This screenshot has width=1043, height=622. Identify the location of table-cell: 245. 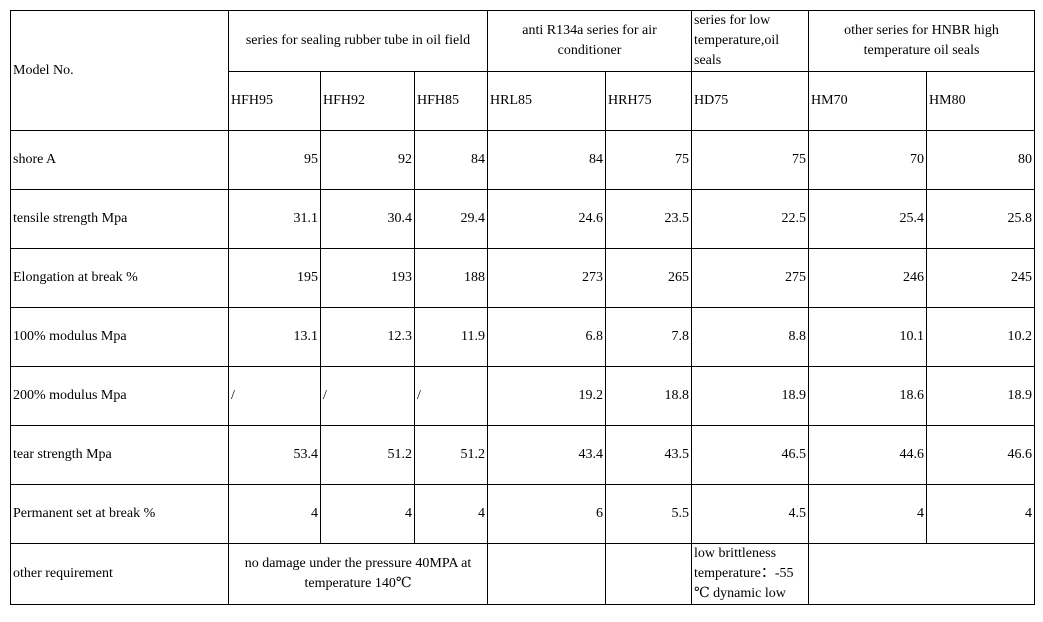
(981, 278).